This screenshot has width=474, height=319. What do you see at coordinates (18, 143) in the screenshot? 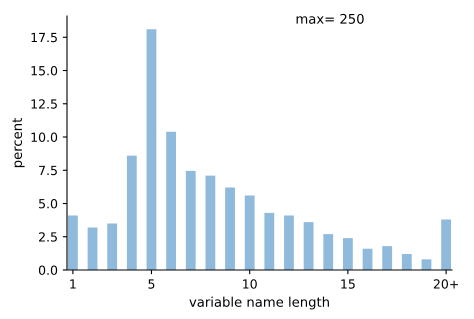
I see `y-axis-title: percent` at bounding box center [18, 143].